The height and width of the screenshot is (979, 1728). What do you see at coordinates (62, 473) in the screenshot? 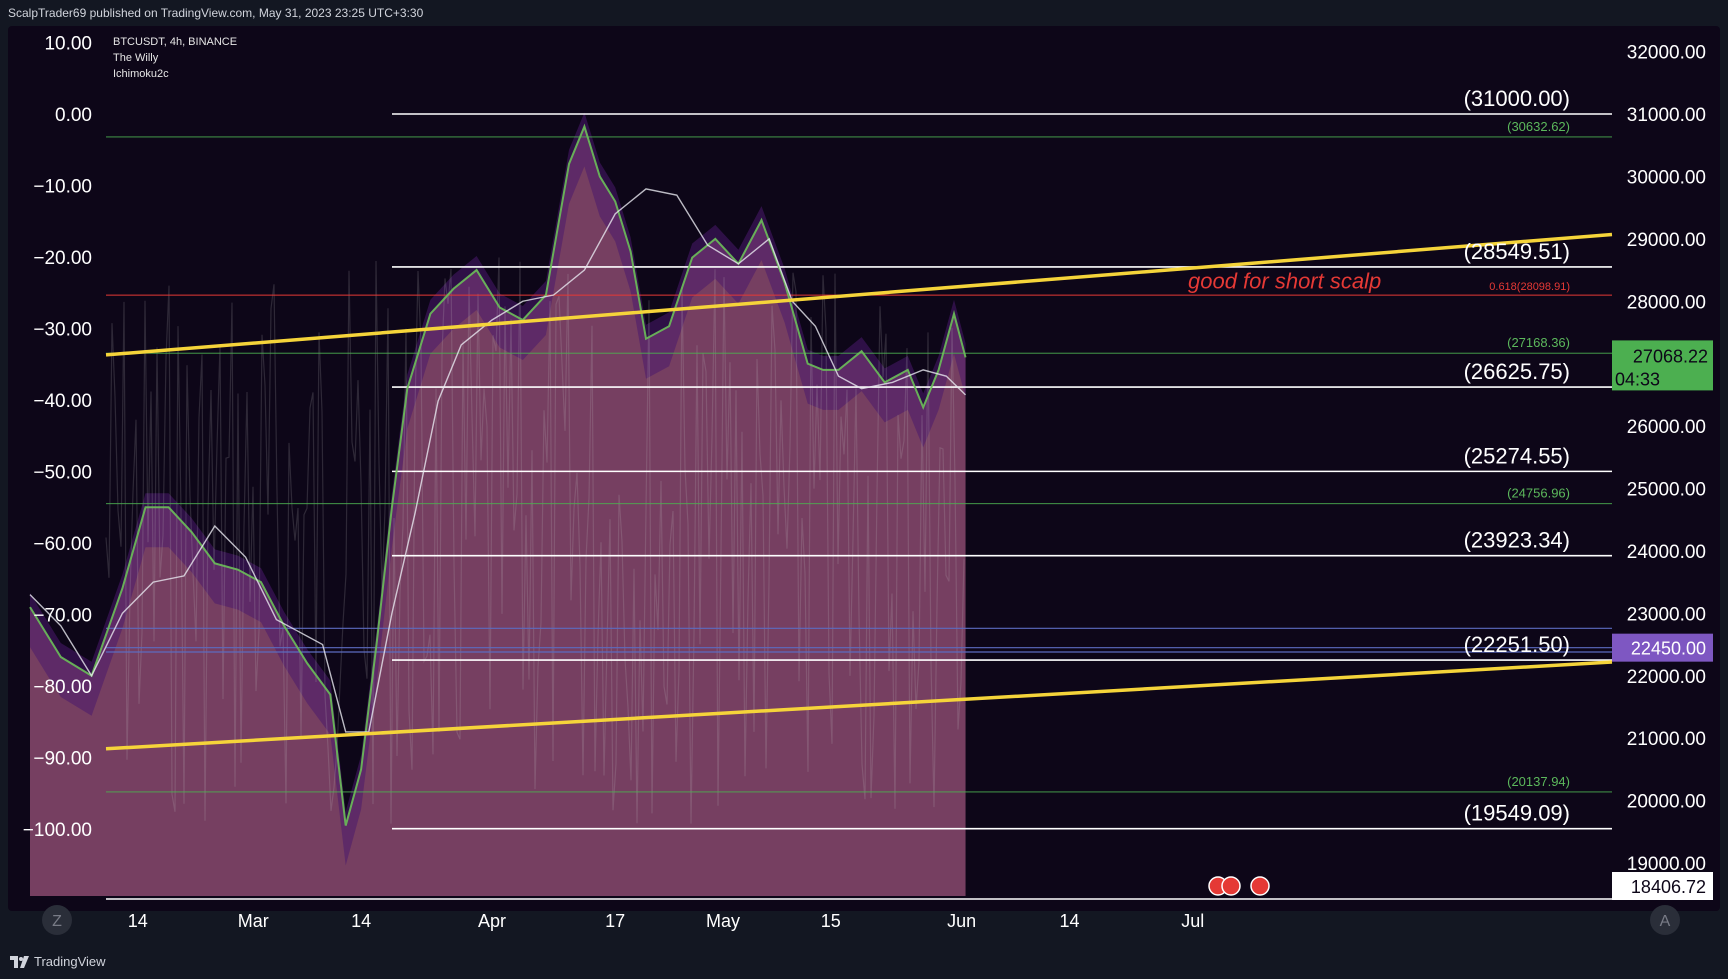
I see `oscillator-tick-label: −50.00` at bounding box center [62, 473].